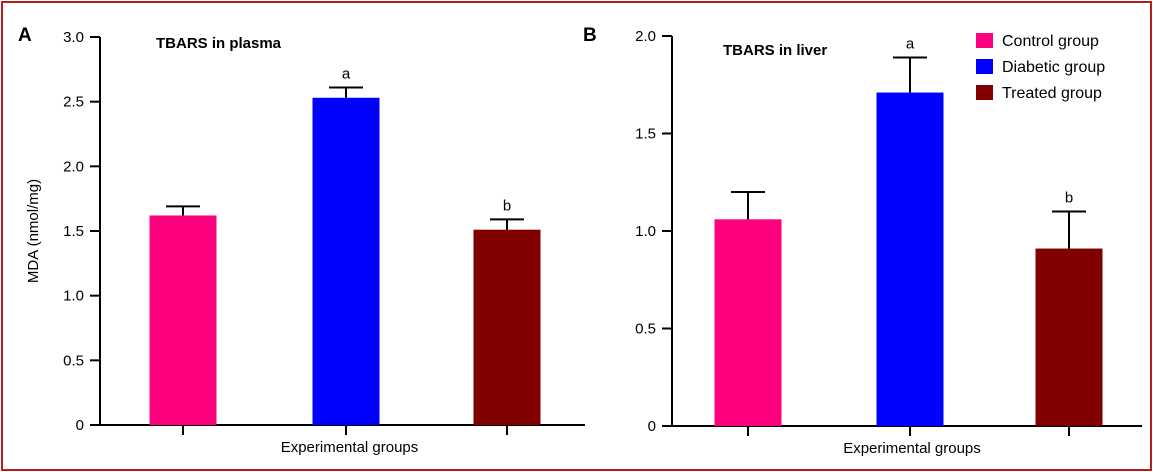 The image size is (1153, 472). Describe the element at coordinates (1052, 93) in the screenshot. I see `legend-label: Treated group` at that location.